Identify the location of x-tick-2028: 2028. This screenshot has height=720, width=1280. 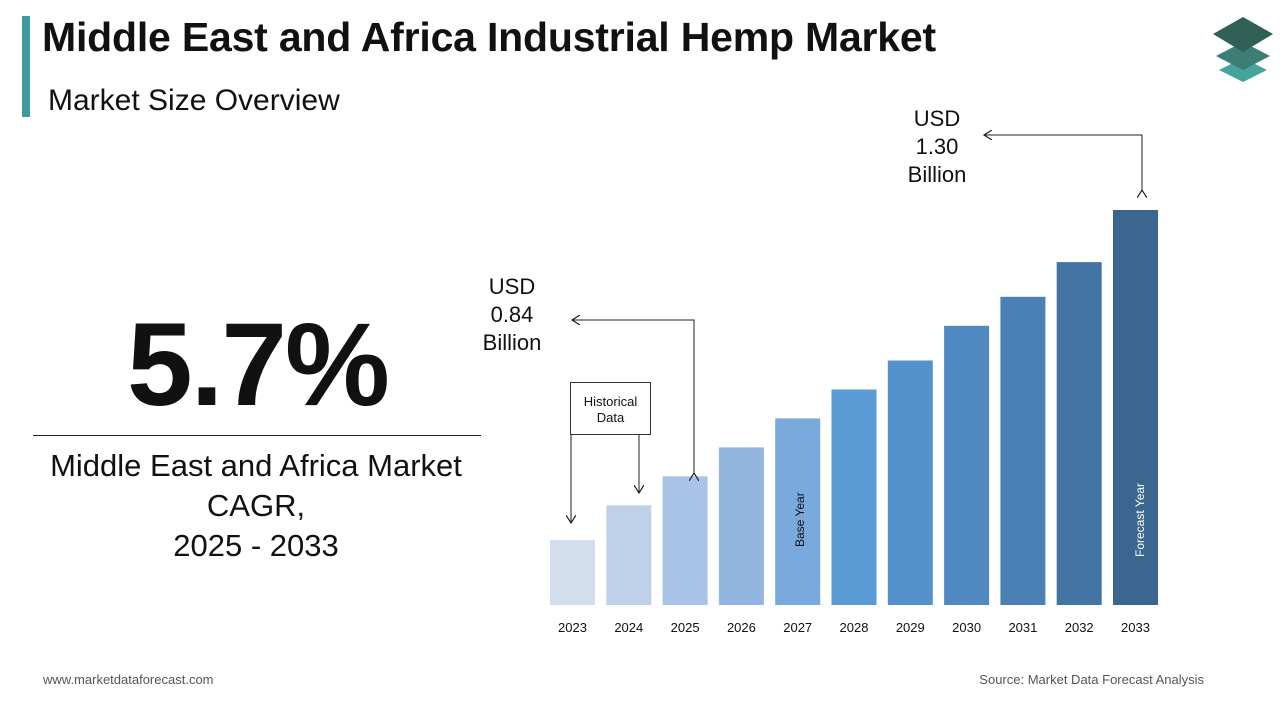
(854, 627).